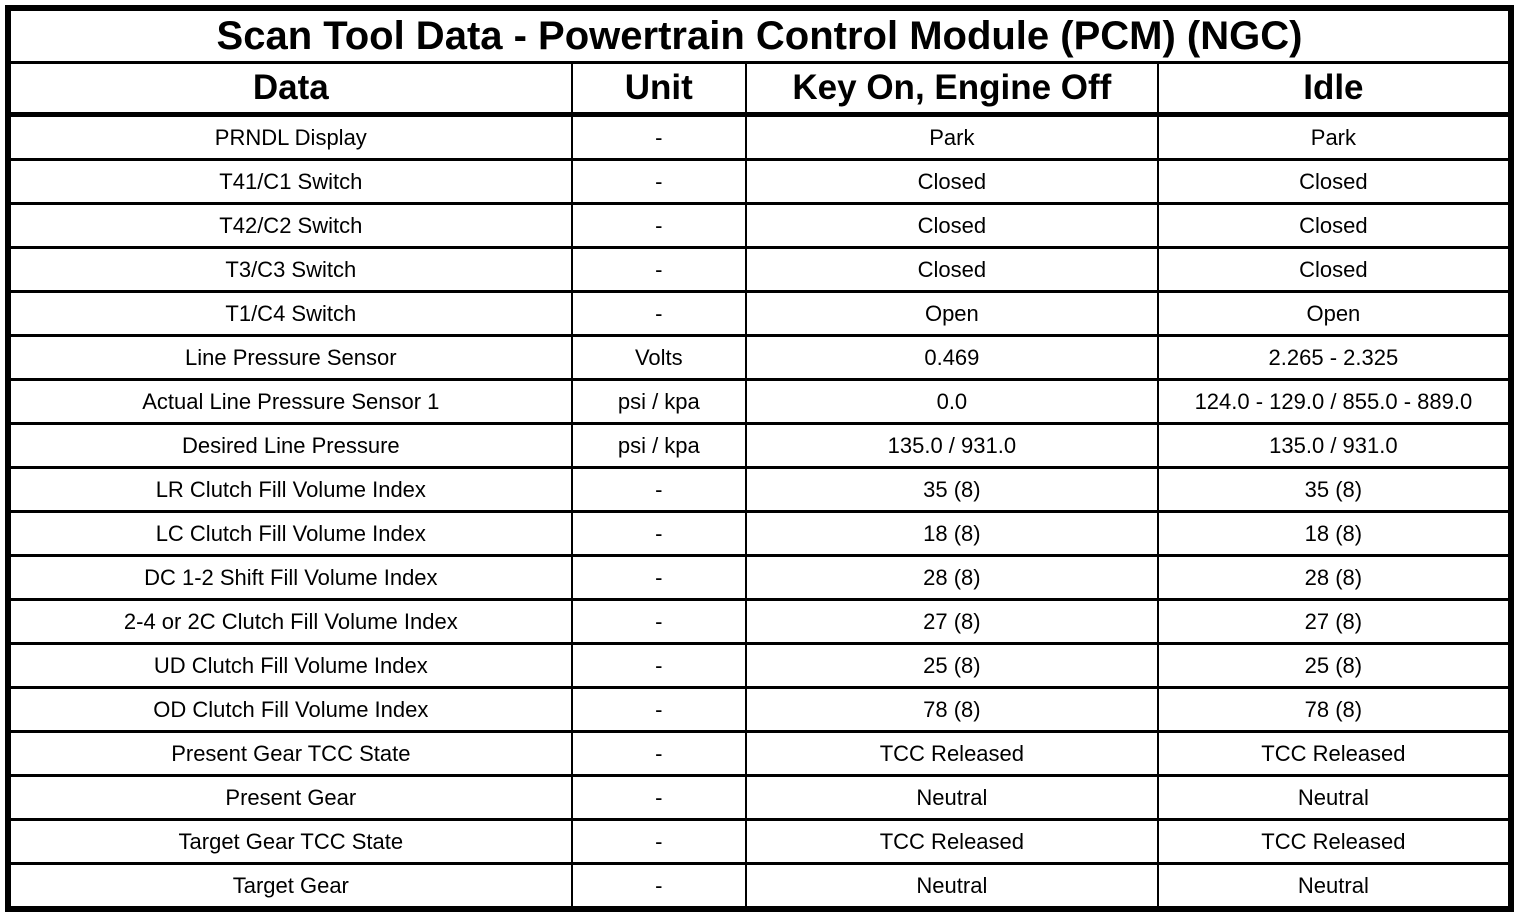  Describe the element at coordinates (290, 313) in the screenshot. I see `cell-data: T1/C4 Switch` at that location.